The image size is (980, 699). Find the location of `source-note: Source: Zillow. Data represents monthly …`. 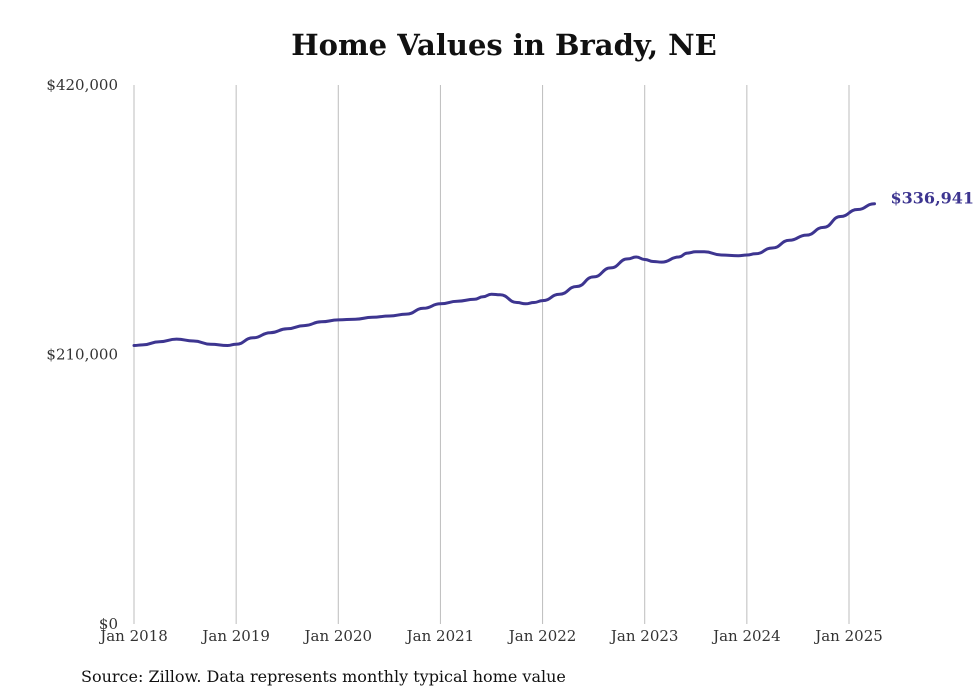

source-note: Source: Zillow. Data represents monthly … is located at coordinates (323, 676).